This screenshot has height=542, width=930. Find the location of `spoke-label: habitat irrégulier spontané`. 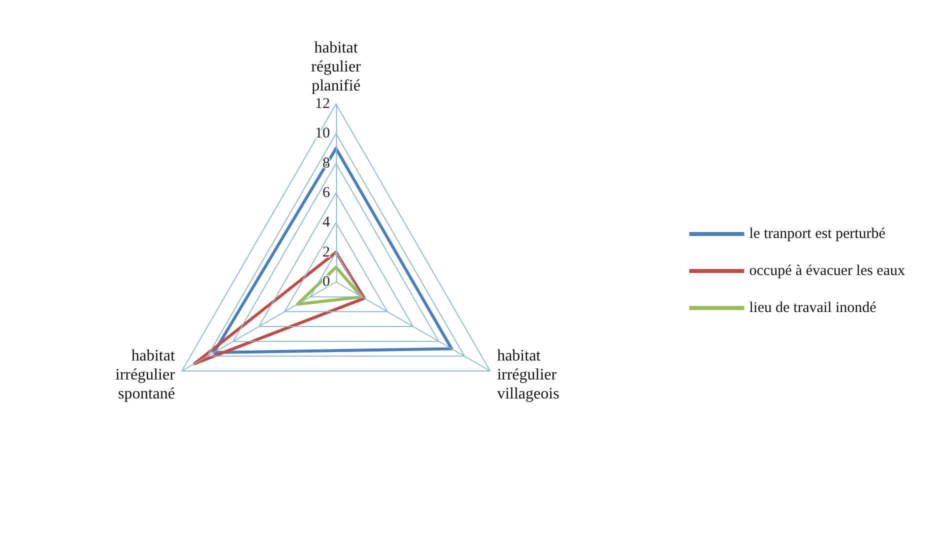

spoke-label: habitat irrégulier spontané is located at coordinates (145, 375).